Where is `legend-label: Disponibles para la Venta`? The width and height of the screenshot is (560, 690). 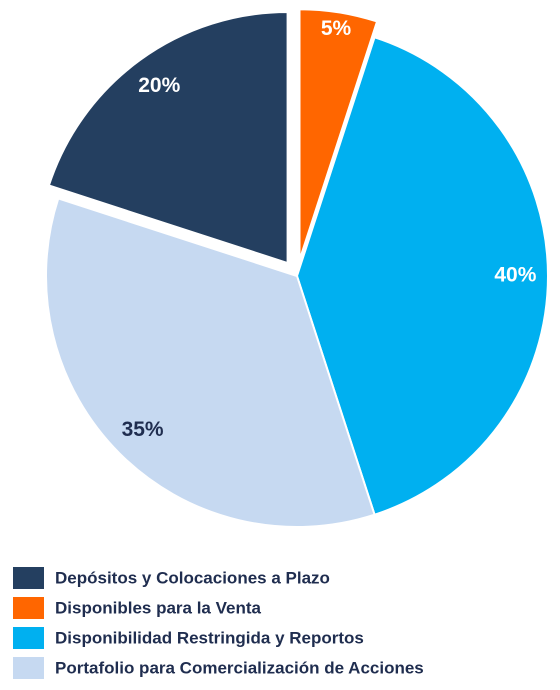 legend-label: Disponibles para la Venta is located at coordinates (158, 607).